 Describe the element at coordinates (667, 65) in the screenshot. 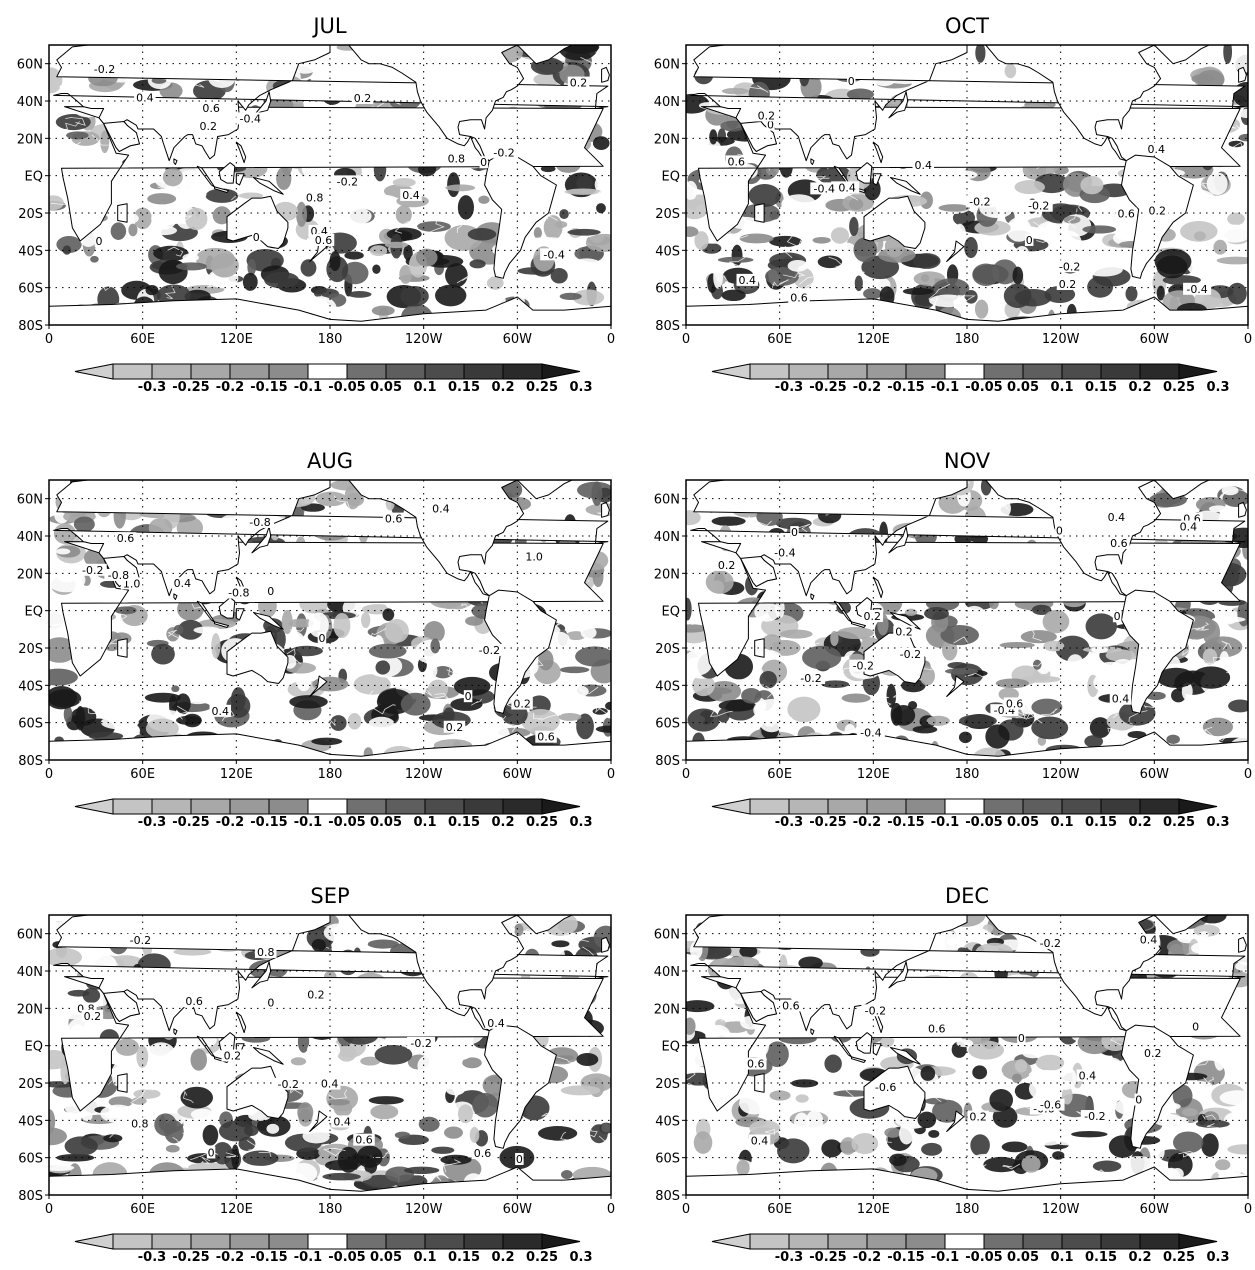

I see `lat-tick-label: 60N` at that location.